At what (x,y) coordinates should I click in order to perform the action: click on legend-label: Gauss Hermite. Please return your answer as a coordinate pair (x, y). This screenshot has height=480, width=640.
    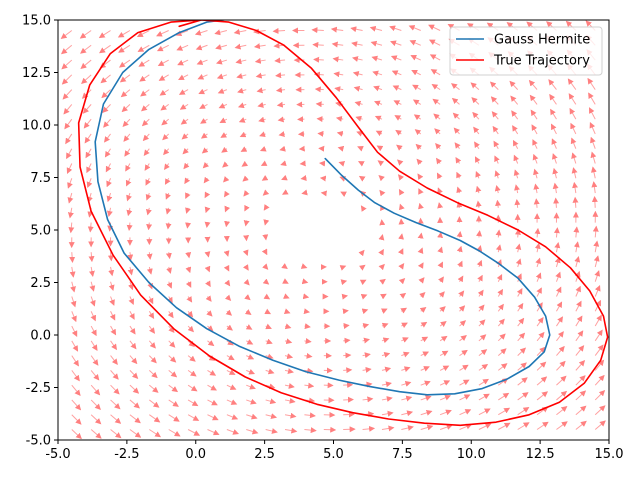
    Looking at the image, I should click on (542, 40).